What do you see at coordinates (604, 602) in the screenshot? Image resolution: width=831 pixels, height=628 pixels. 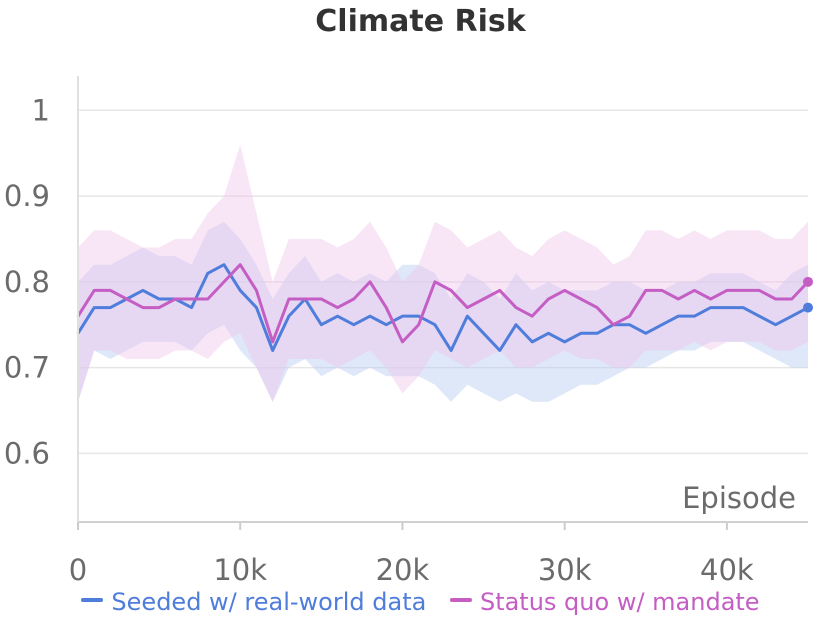 I see `legend-item-status-quo: Status quo w/ mandate` at bounding box center [604, 602].